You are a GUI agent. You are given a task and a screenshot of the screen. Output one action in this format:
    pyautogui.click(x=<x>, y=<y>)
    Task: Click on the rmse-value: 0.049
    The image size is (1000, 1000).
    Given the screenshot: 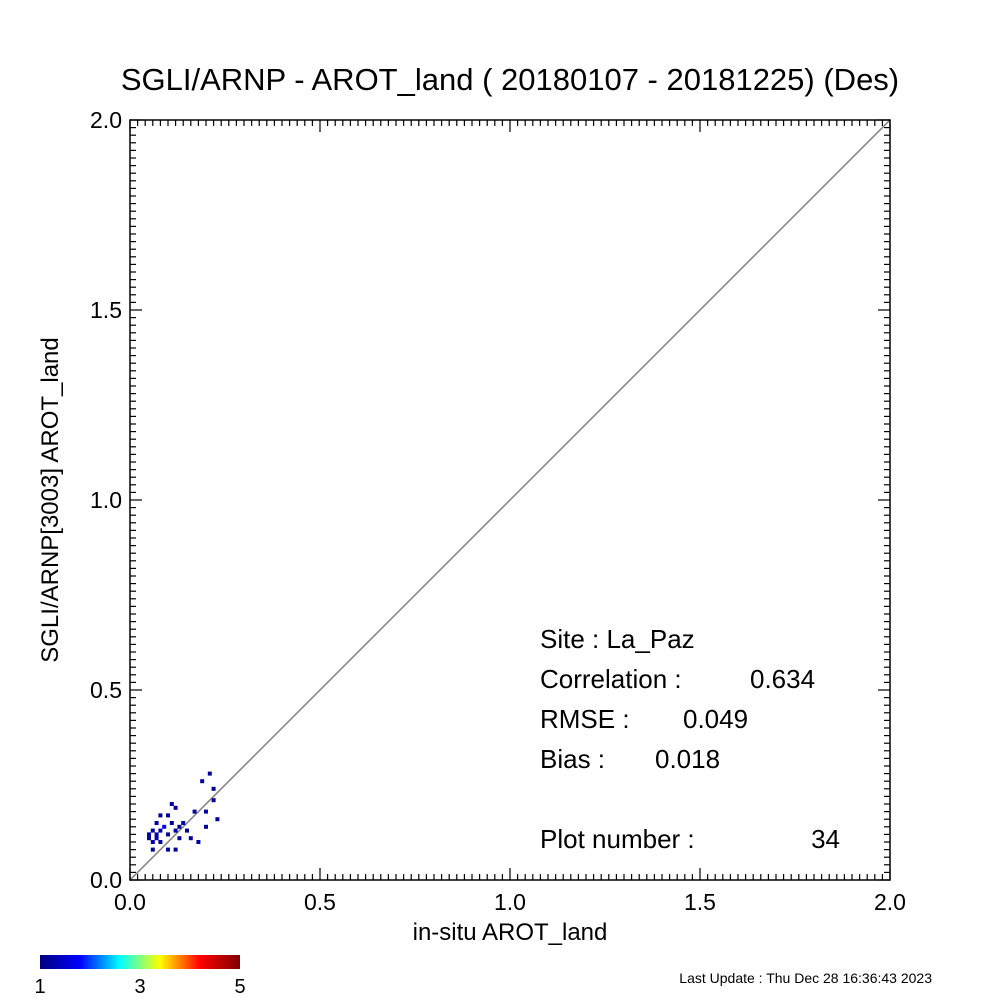 What is the action you would take?
    pyautogui.click(x=715, y=719)
    